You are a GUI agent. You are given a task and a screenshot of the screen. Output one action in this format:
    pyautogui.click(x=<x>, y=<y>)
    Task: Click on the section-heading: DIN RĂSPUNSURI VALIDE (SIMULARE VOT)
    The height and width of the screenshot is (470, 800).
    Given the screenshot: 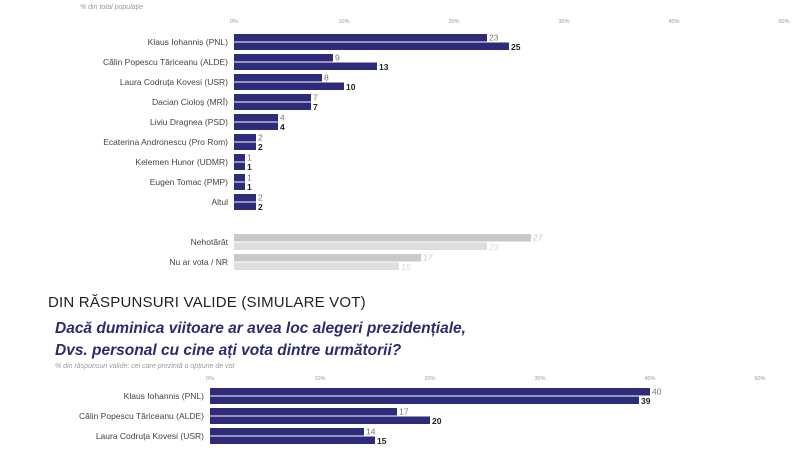 What is the action you would take?
    pyautogui.click(x=207, y=302)
    